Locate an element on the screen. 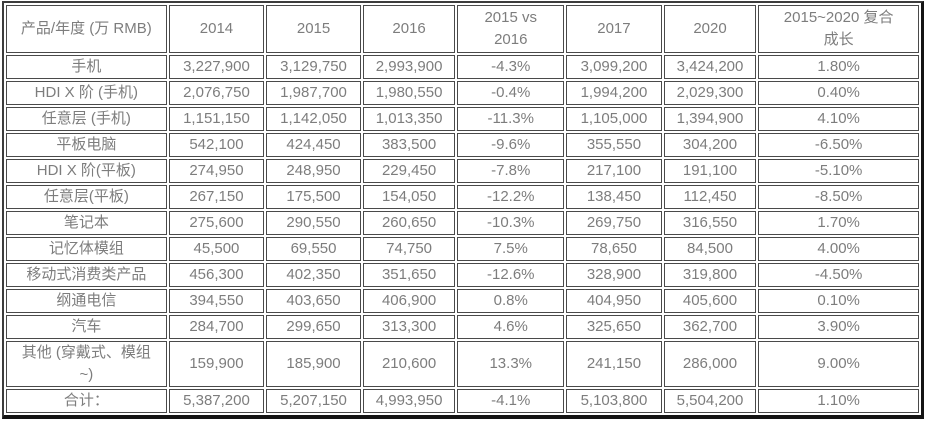  table-cell: 78,650 is located at coordinates (614, 249).